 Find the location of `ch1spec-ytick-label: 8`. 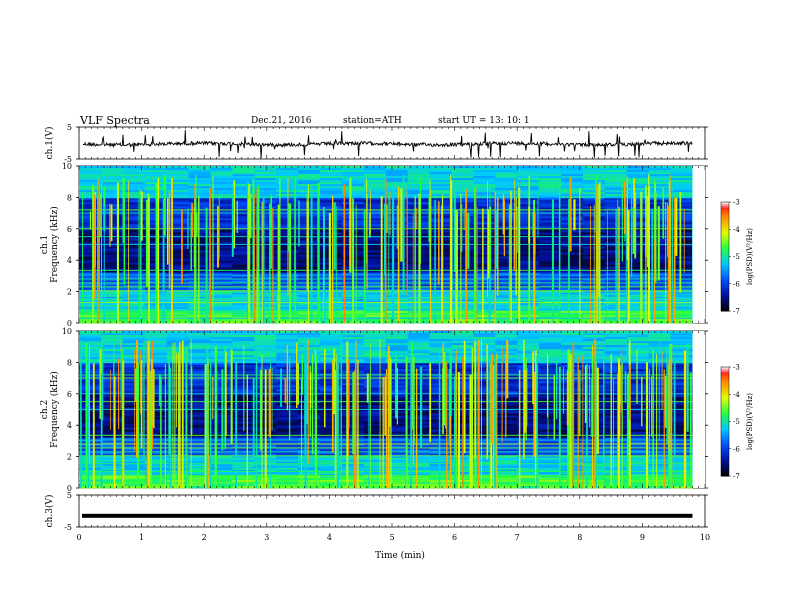

ch1spec-ytick-label: 8 is located at coordinates (69, 197).